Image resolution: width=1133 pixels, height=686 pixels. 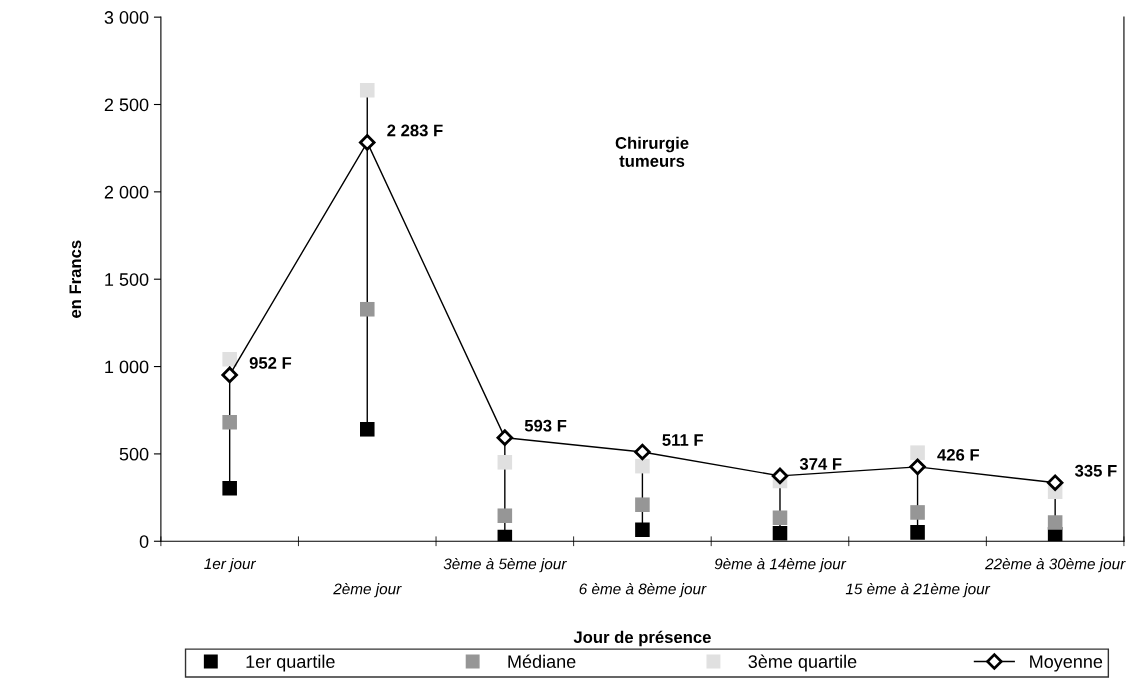 I want to click on y-tick-label: 2 500, so click(x=126, y=105).